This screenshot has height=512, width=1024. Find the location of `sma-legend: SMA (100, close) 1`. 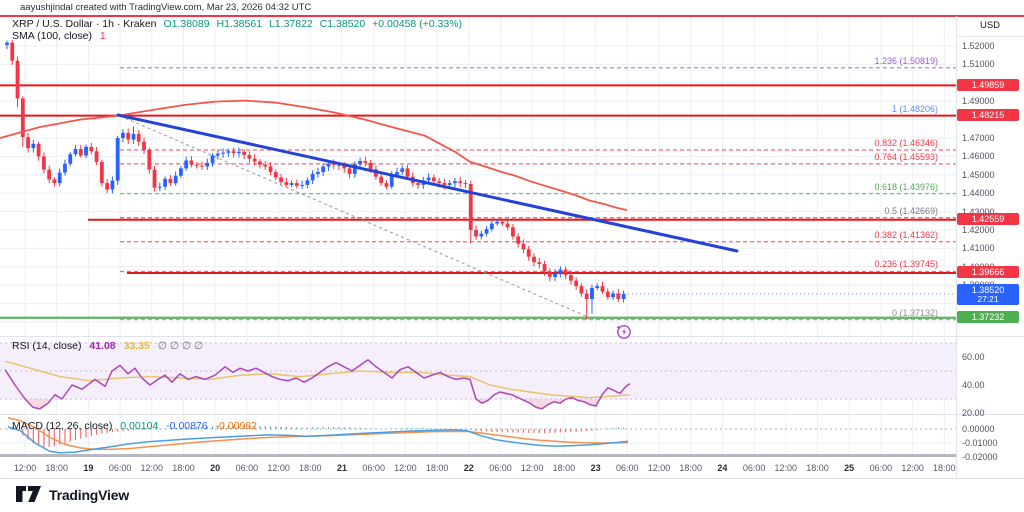

sma-legend: SMA (100, close) 1 is located at coordinates (59, 36).